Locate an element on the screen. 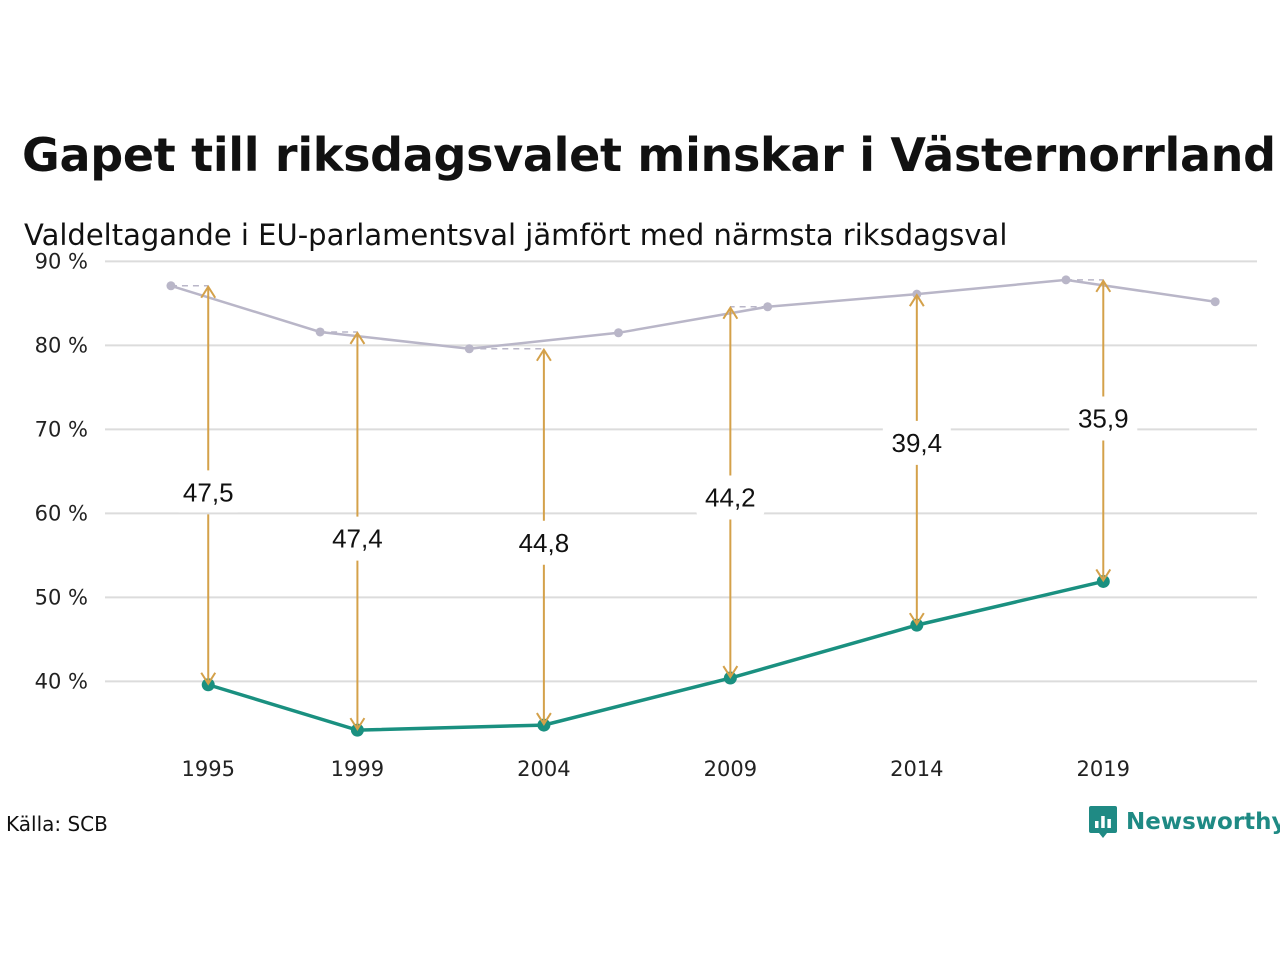 This screenshot has height=960, width=1280. gap-arrow: 39,4 is located at coordinates (916, 459).